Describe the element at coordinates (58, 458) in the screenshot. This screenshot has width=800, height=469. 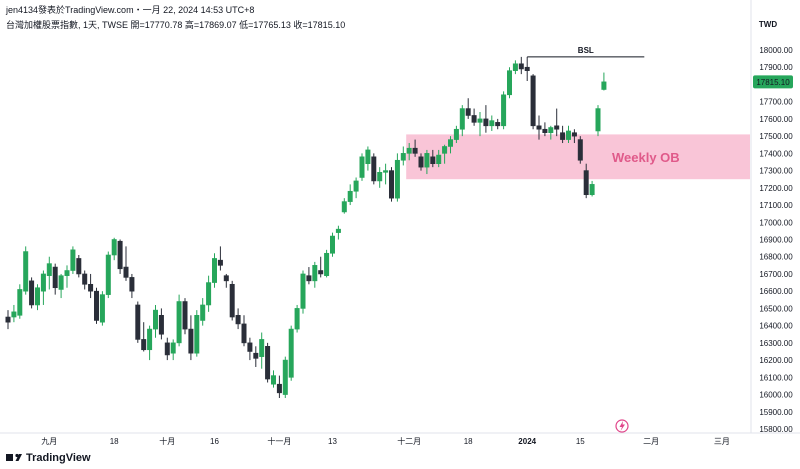
I see `footer-brand: TradingView` at that location.